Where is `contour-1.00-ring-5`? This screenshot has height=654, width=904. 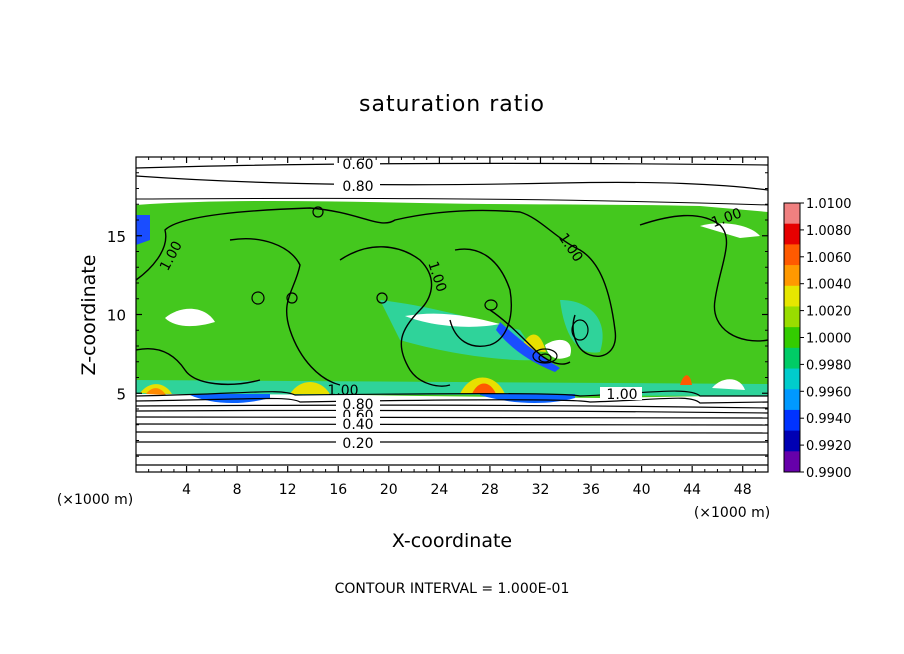 contour-1.00-ring-5 is located at coordinates (491, 305).